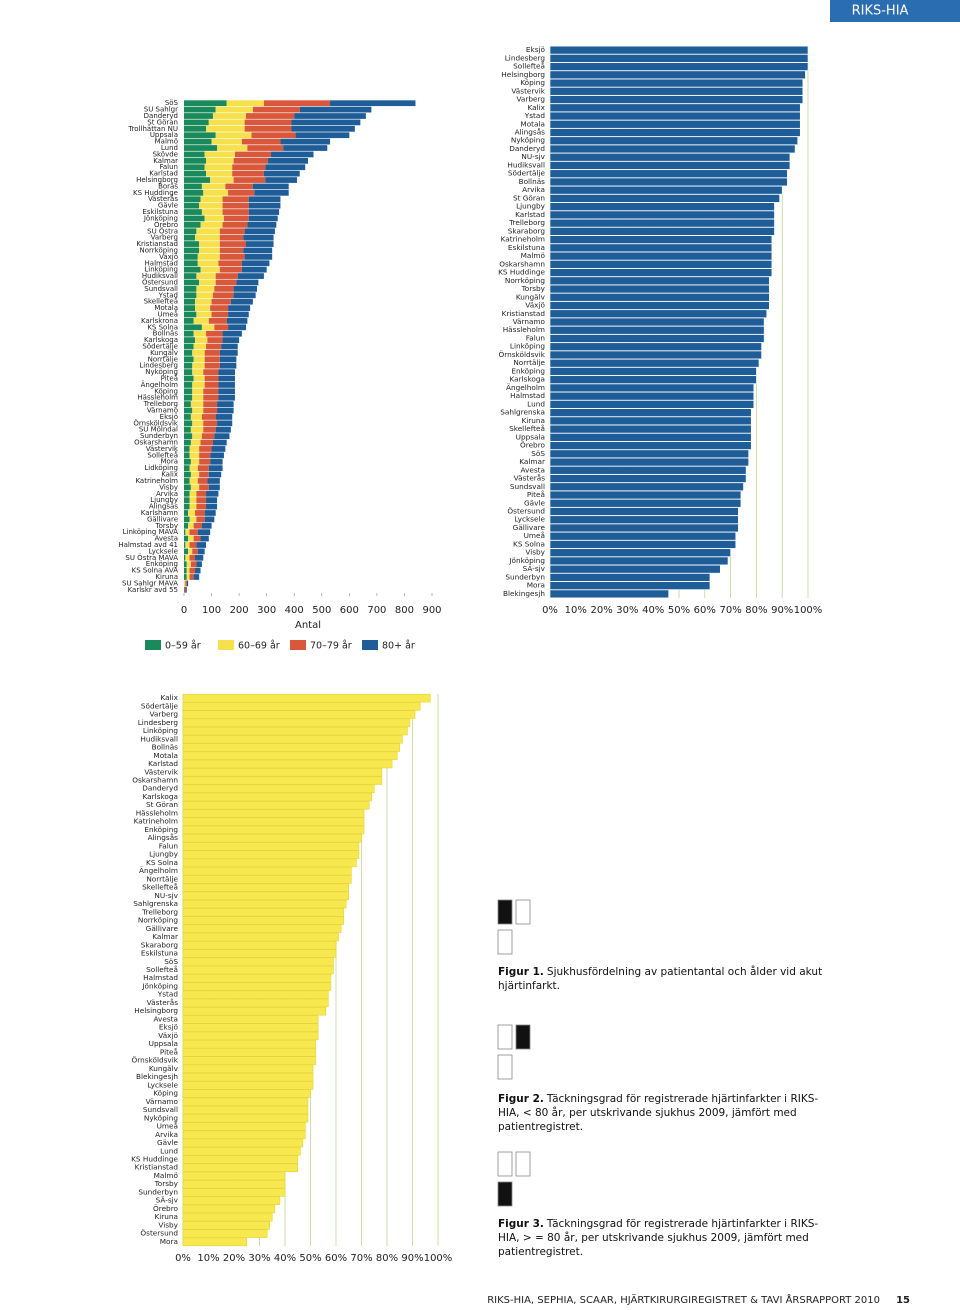  What do you see at coordinates (529, 362) in the screenshot?
I see `y-tick-label: Norrtälje` at bounding box center [529, 362].